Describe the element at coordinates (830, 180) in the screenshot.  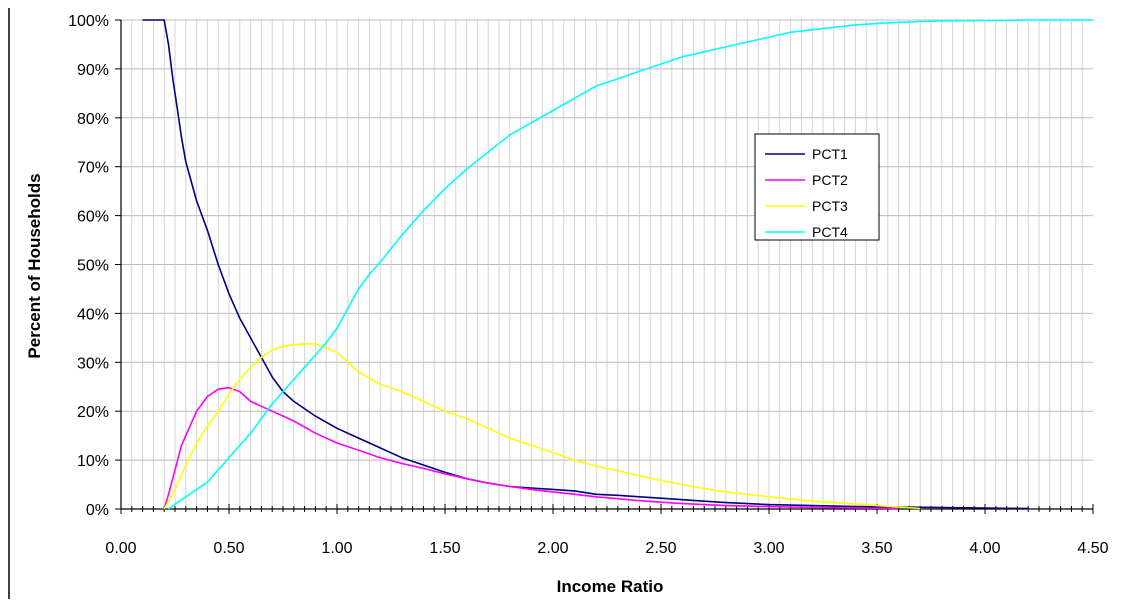
I see `legend-label-pct2: PCT2` at that location.